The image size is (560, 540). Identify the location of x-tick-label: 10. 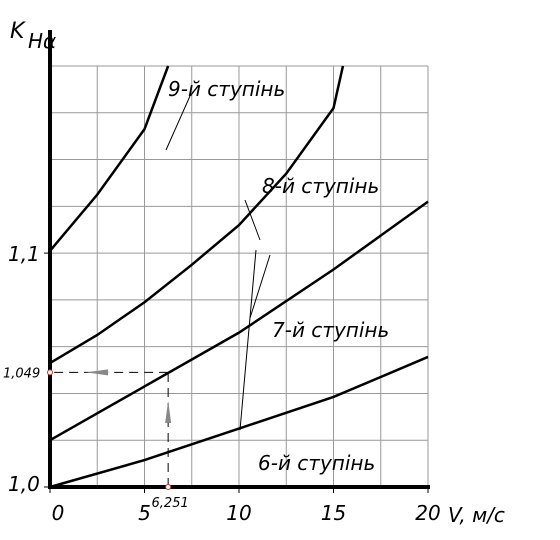
(238, 513).